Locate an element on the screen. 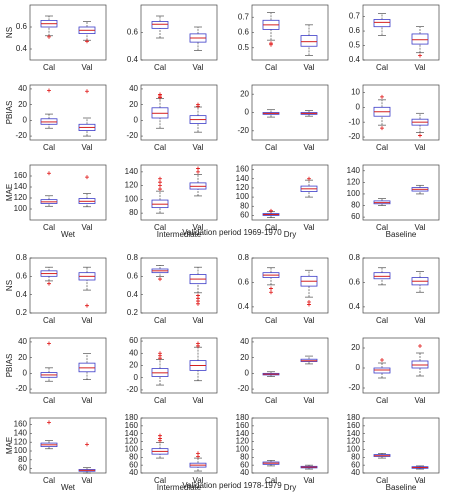 The image size is (459, 500). y-tick-label: 0.7 is located at coordinates (355, 16).